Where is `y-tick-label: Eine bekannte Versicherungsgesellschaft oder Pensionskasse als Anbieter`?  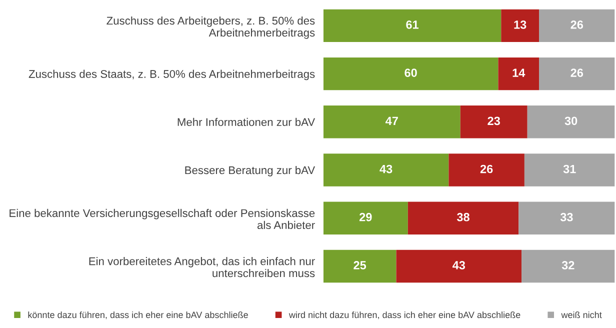
y-tick-label: Eine bekannte Versicherungsgesellschaft oder Pensionskasse als Anbieter is located at coordinates (162, 219).